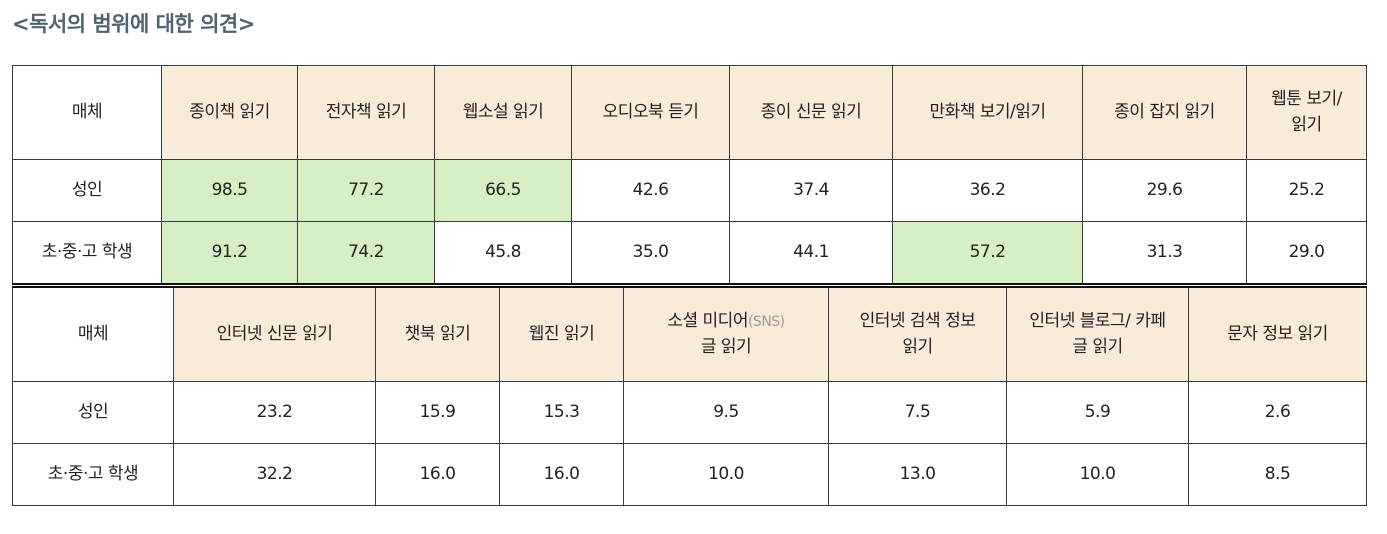 The width and height of the screenshot is (1387, 534). I want to click on data-cell: 36.2, so click(987, 190).